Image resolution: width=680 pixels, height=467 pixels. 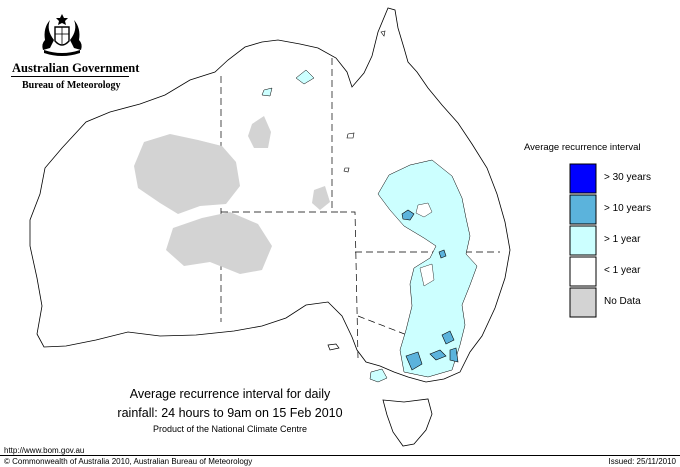 What do you see at coordinates (340, 455) in the screenshot?
I see `footer-divider` at bounding box center [340, 455].